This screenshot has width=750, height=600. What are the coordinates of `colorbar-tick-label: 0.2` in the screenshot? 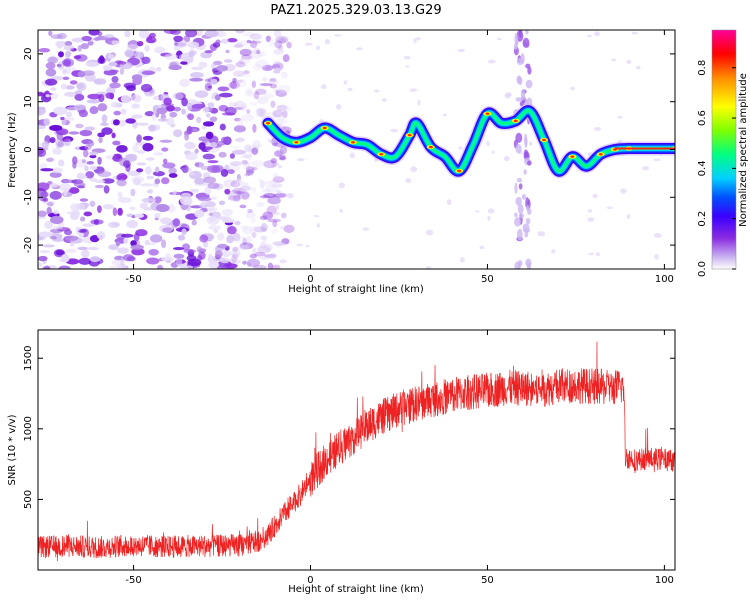 It's located at (702, 219).